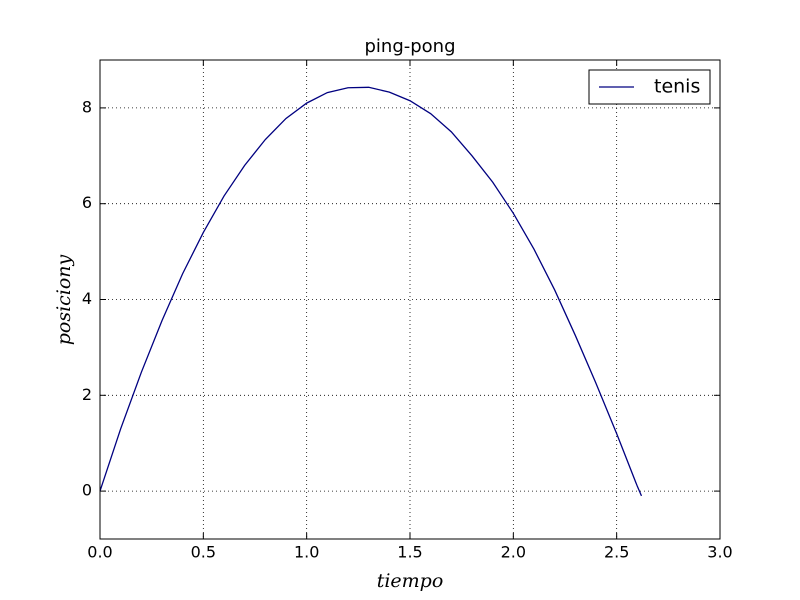 This screenshot has width=800, height=600. I want to click on y-tick-label: 0, so click(87, 490).